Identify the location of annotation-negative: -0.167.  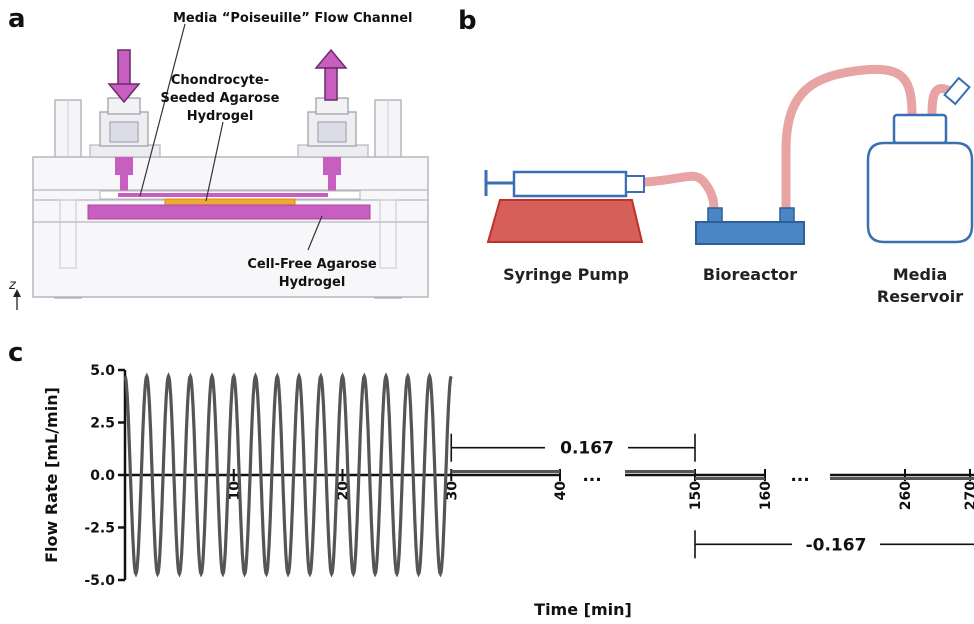
(836, 545).